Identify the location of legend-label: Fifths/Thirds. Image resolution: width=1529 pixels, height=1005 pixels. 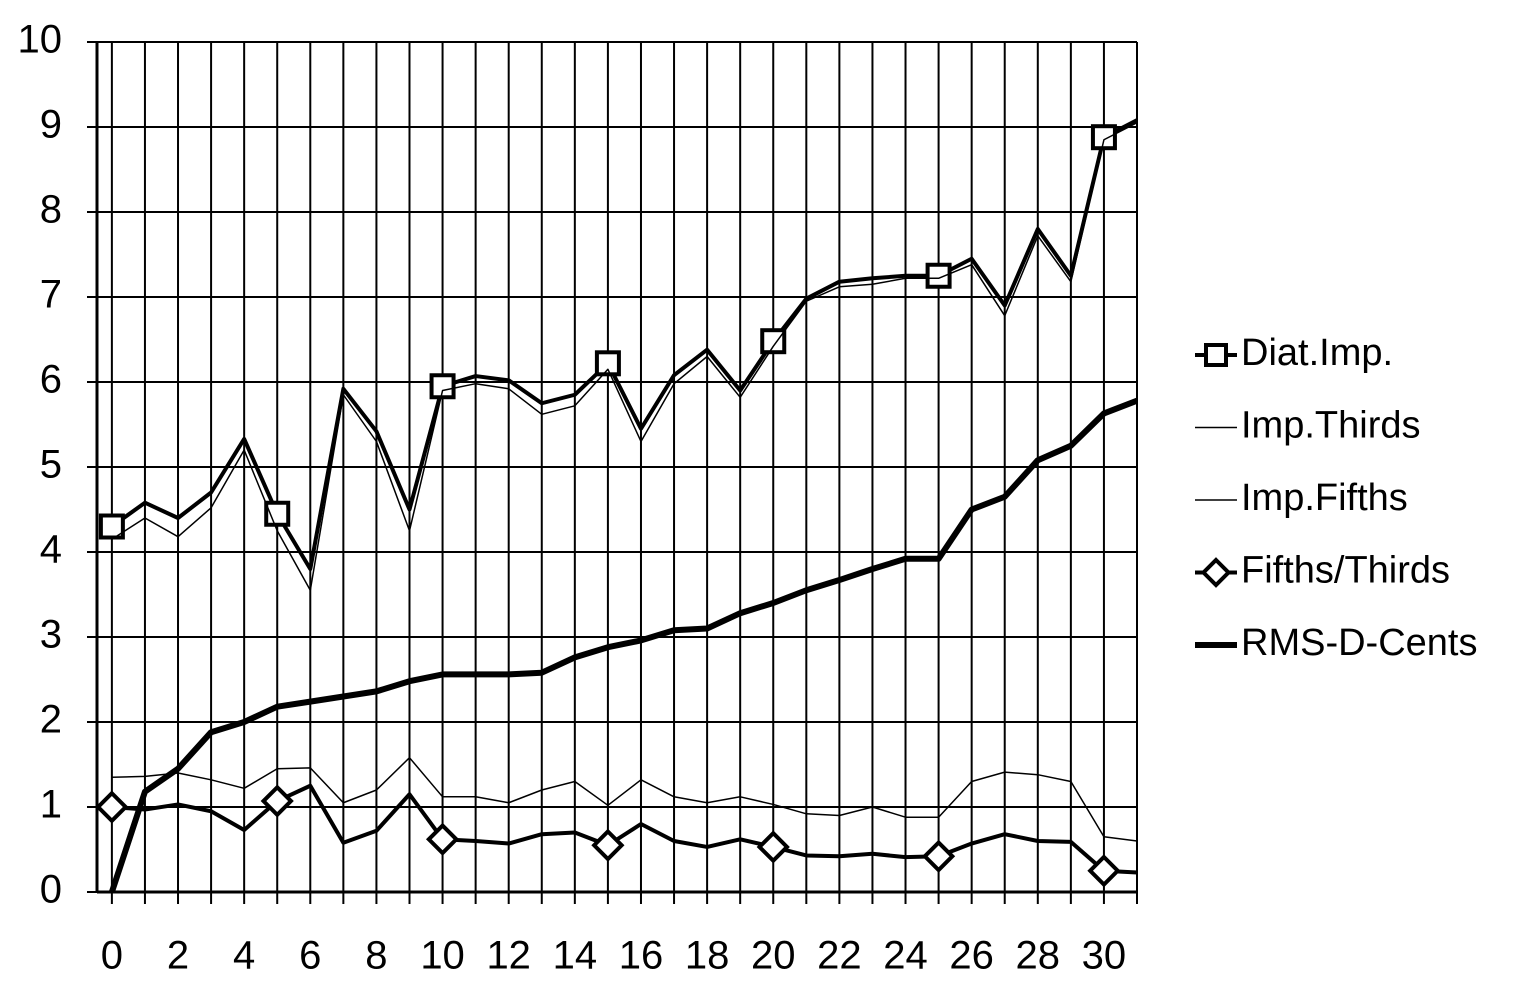
(1345, 571).